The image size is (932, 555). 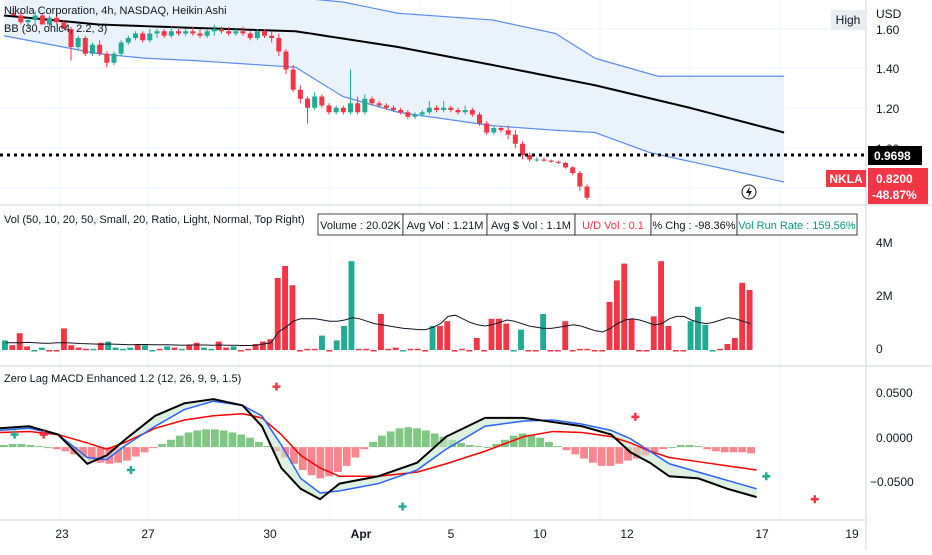 I want to click on volume-average-line, so click(x=378, y=330).